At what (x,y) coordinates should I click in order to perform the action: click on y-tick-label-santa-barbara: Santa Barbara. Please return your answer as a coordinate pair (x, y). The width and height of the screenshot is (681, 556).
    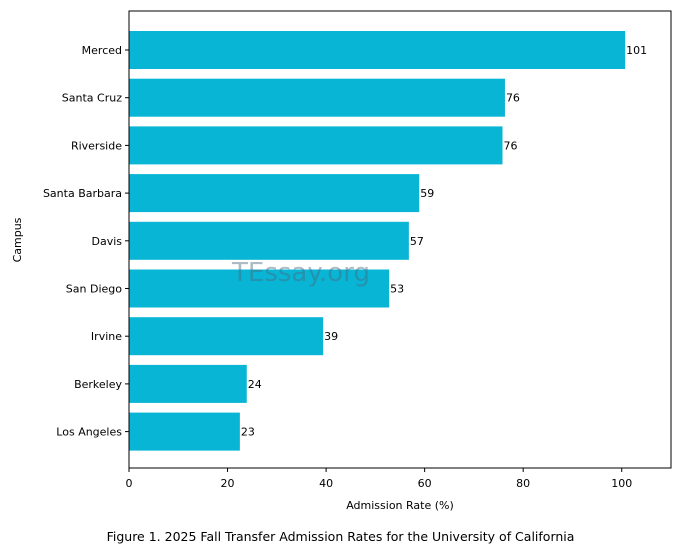
    Looking at the image, I should click on (82, 193).